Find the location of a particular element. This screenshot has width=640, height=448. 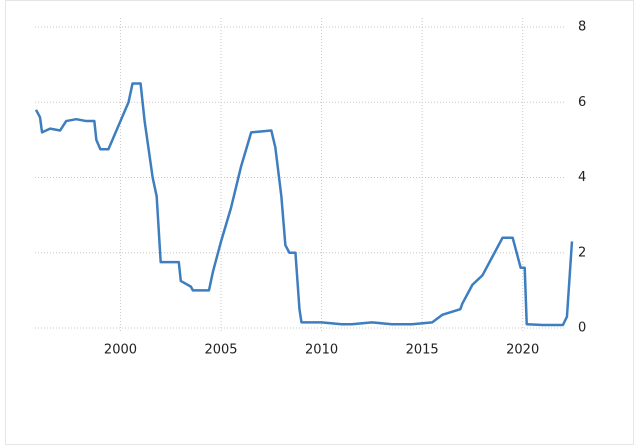

y-tick-label: 4 is located at coordinates (582, 177).